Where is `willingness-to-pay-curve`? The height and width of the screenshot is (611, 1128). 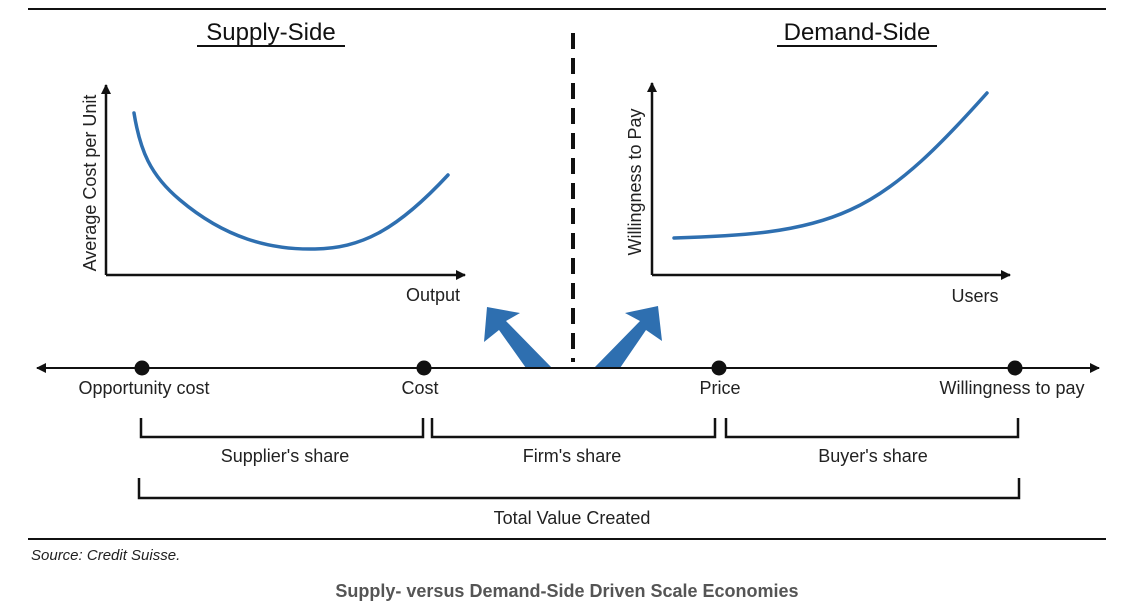
willingness-to-pay-curve is located at coordinates (830, 165).